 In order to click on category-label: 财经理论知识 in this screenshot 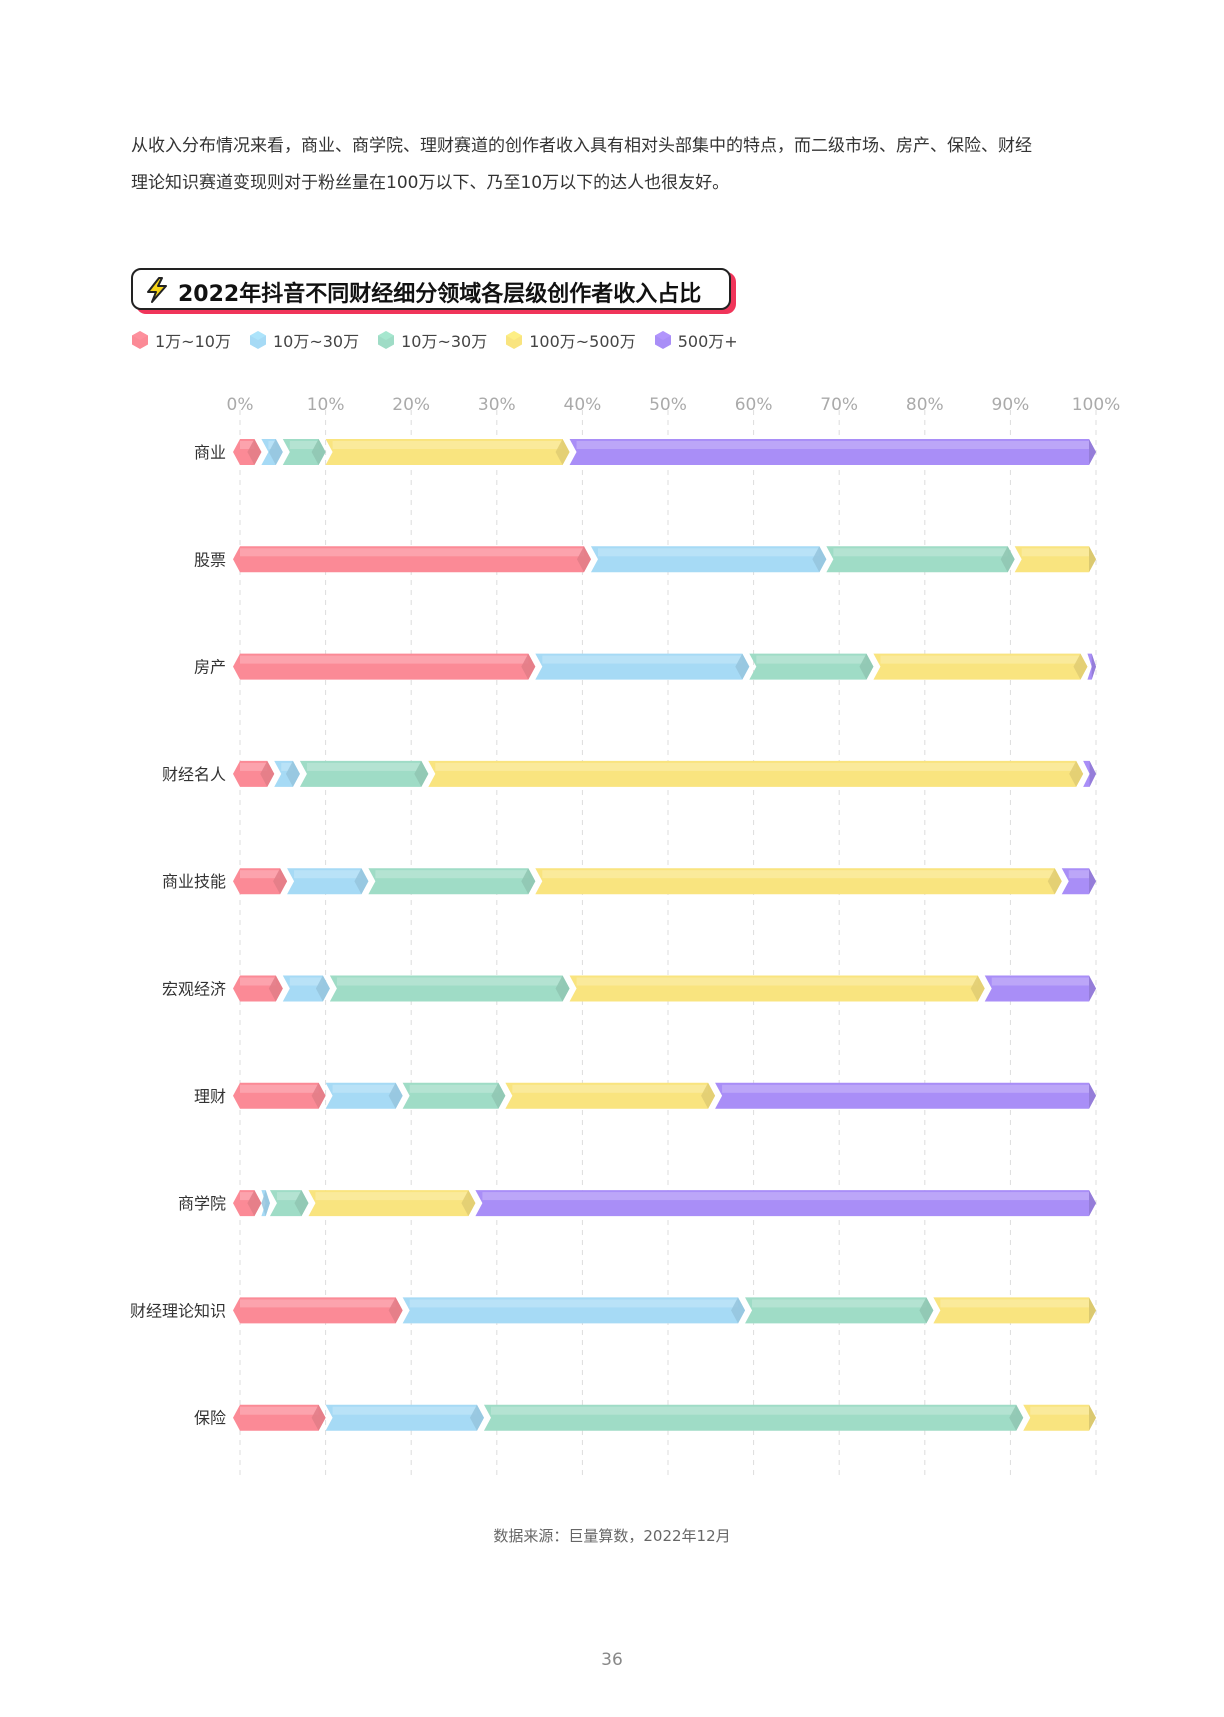, I will do `click(178, 1310)`.